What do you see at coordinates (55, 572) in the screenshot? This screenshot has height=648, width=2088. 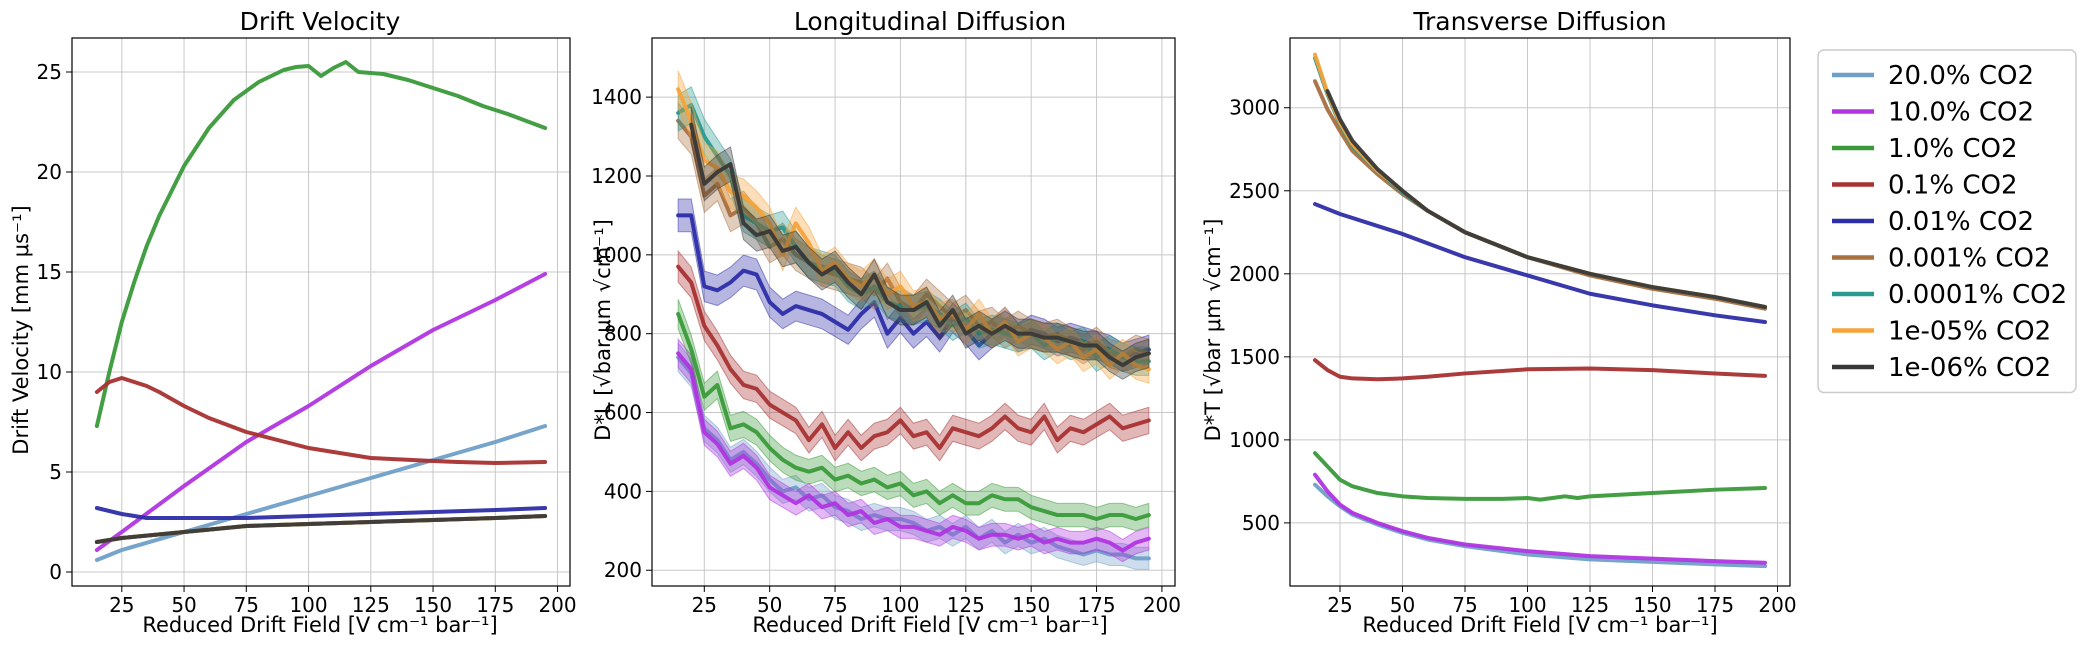 I see `y-tick-label: 0` at bounding box center [55, 572].